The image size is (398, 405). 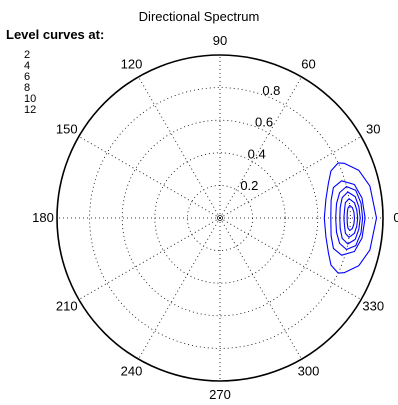 I want to click on legend-level: 4, so click(x=27, y=66).